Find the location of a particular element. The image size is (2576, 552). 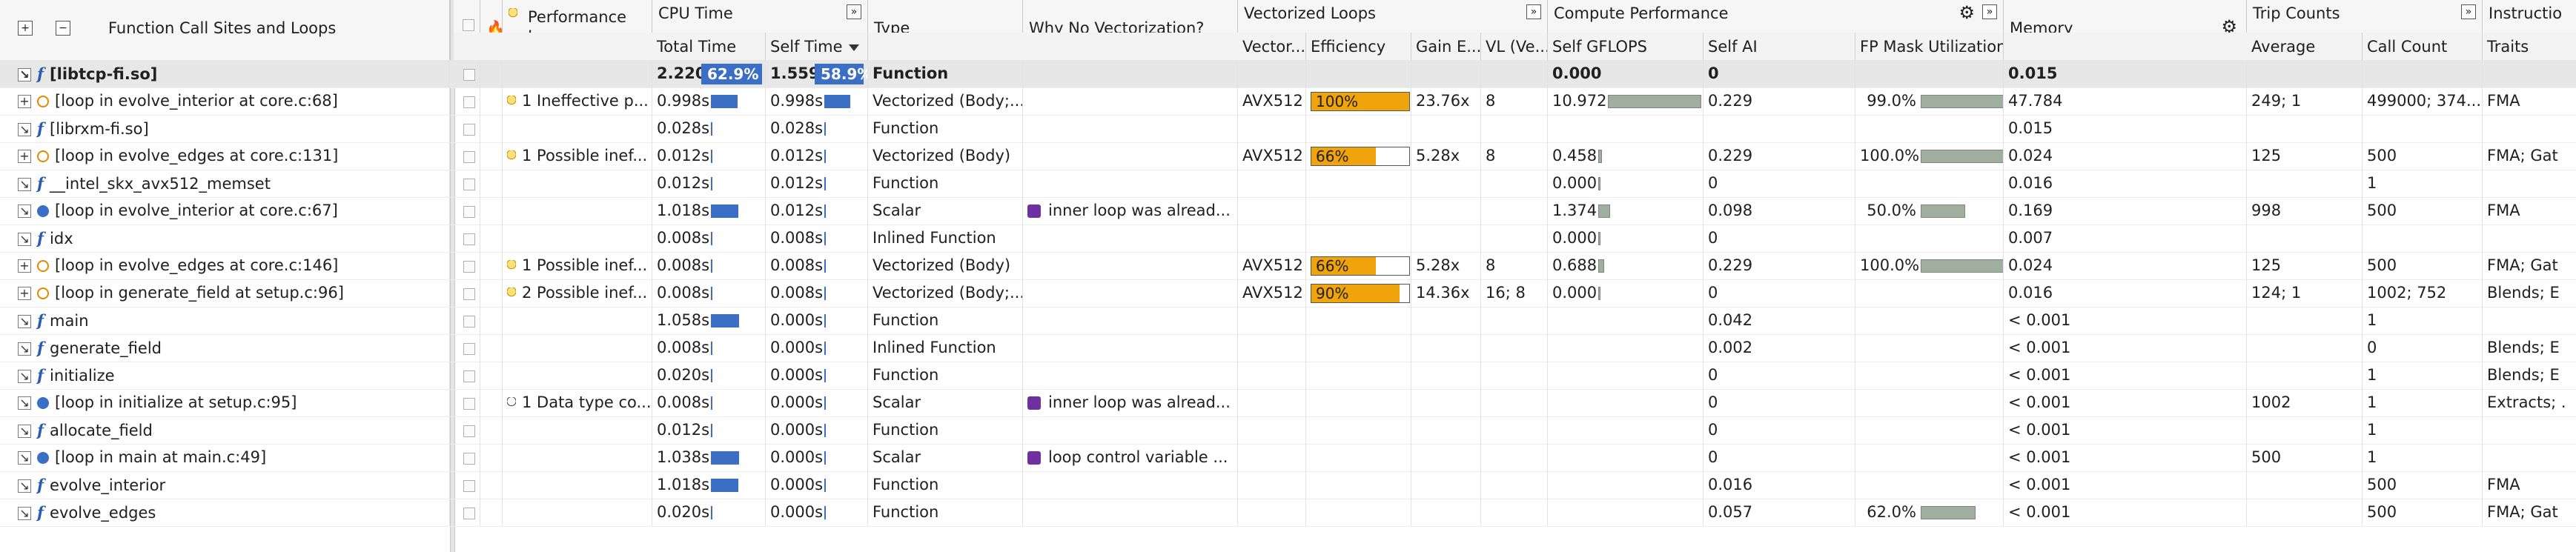

table-row: ↘ f main 1.058s 0.000s Function 0.042 < 0.001 1 is located at coordinates (1288, 321).